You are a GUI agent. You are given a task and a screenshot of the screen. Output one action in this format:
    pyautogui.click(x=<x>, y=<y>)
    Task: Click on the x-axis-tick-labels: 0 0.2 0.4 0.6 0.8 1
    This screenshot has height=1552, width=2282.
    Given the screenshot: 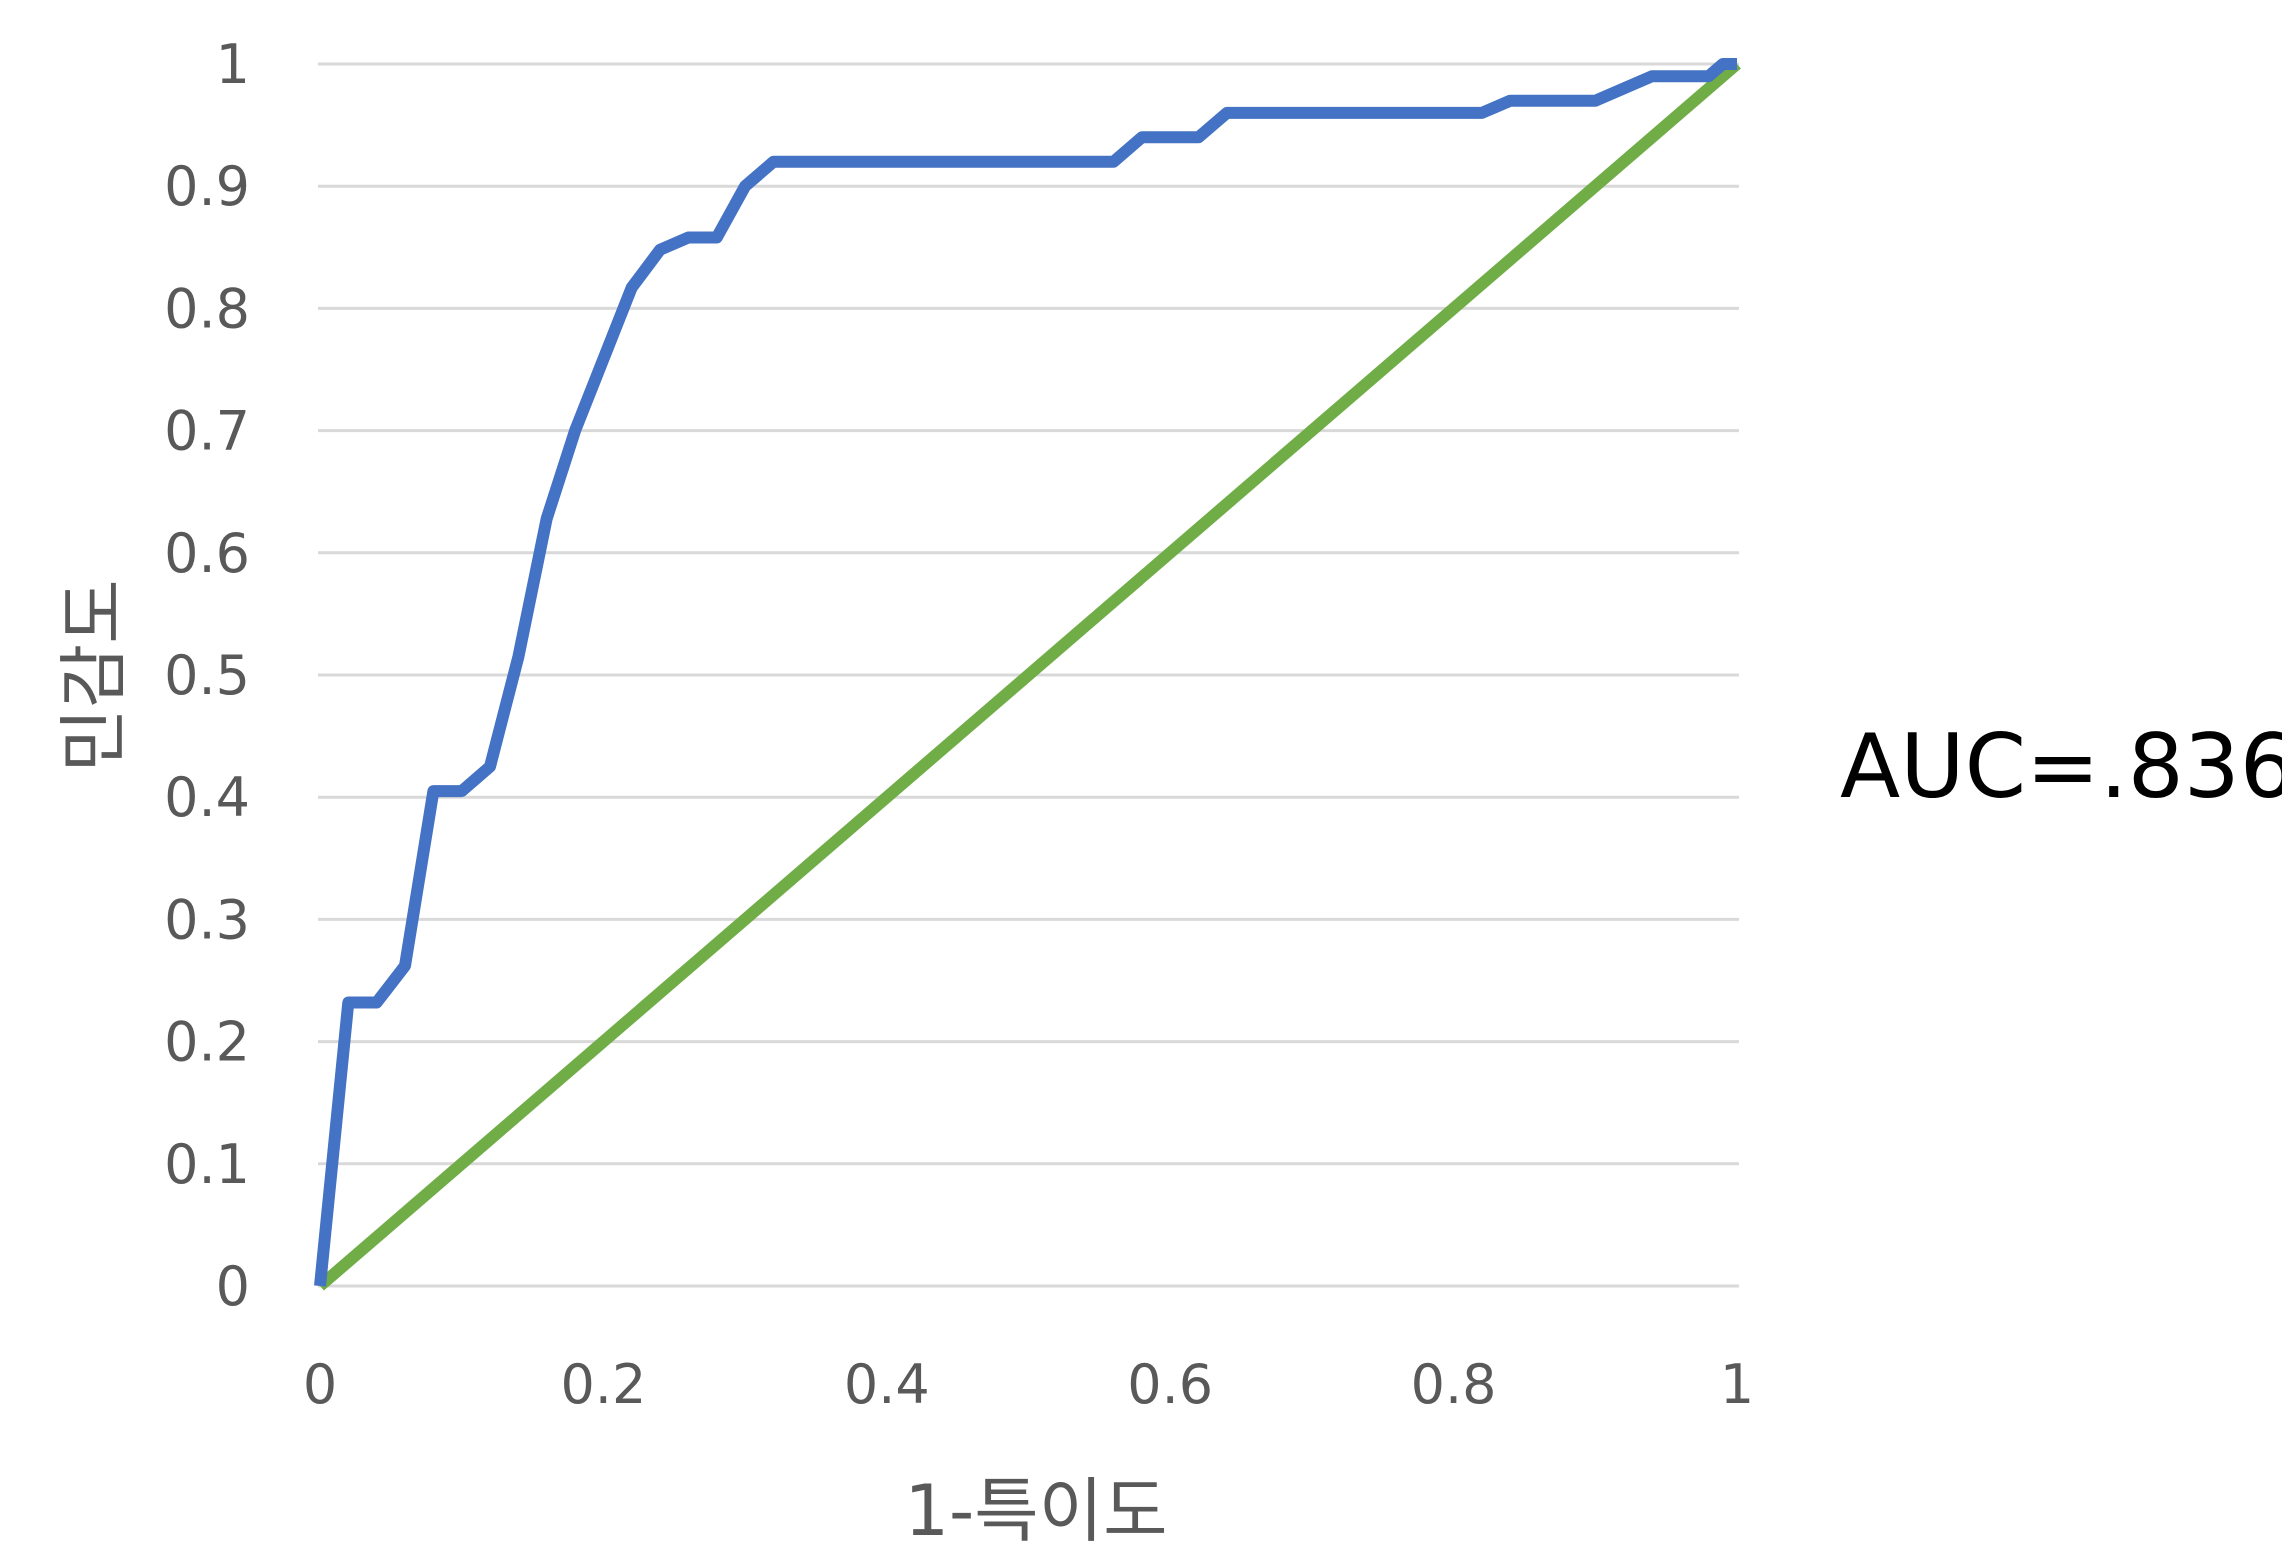 What is the action you would take?
    pyautogui.click(x=1028, y=1384)
    